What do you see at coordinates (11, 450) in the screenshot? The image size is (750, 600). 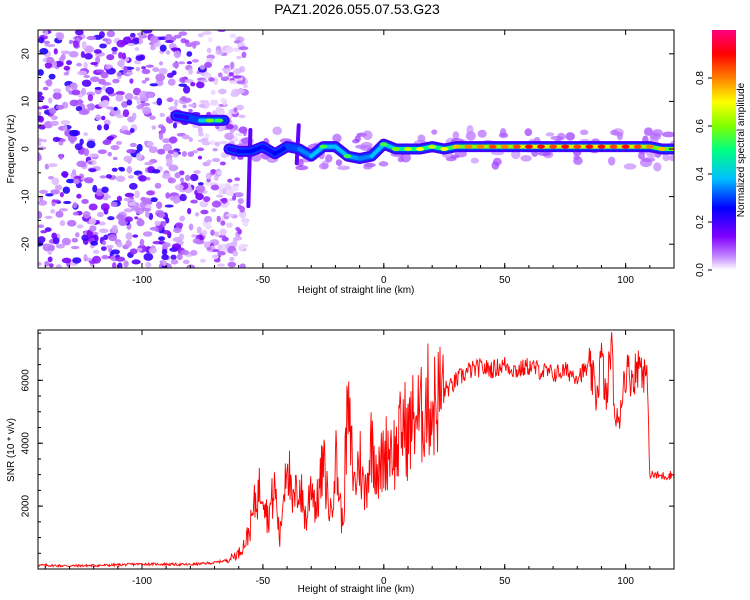 I see `snr-y-label: SNR (10 * v/v)` at bounding box center [11, 450].